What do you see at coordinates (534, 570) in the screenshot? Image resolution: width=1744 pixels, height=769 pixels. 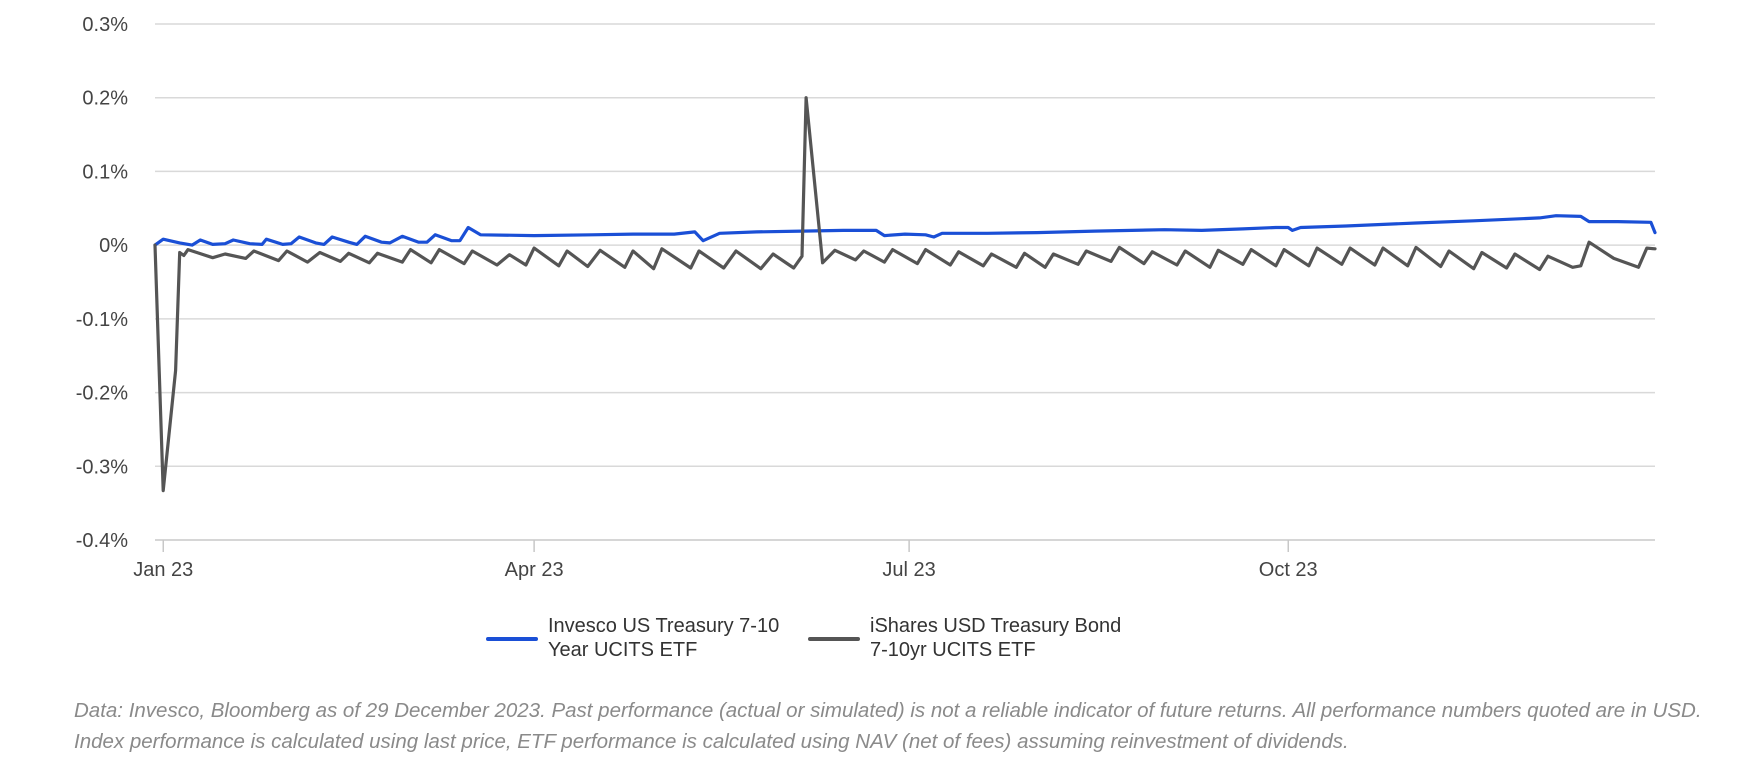 I see `x-tick-label: Apr 23` at bounding box center [534, 570].